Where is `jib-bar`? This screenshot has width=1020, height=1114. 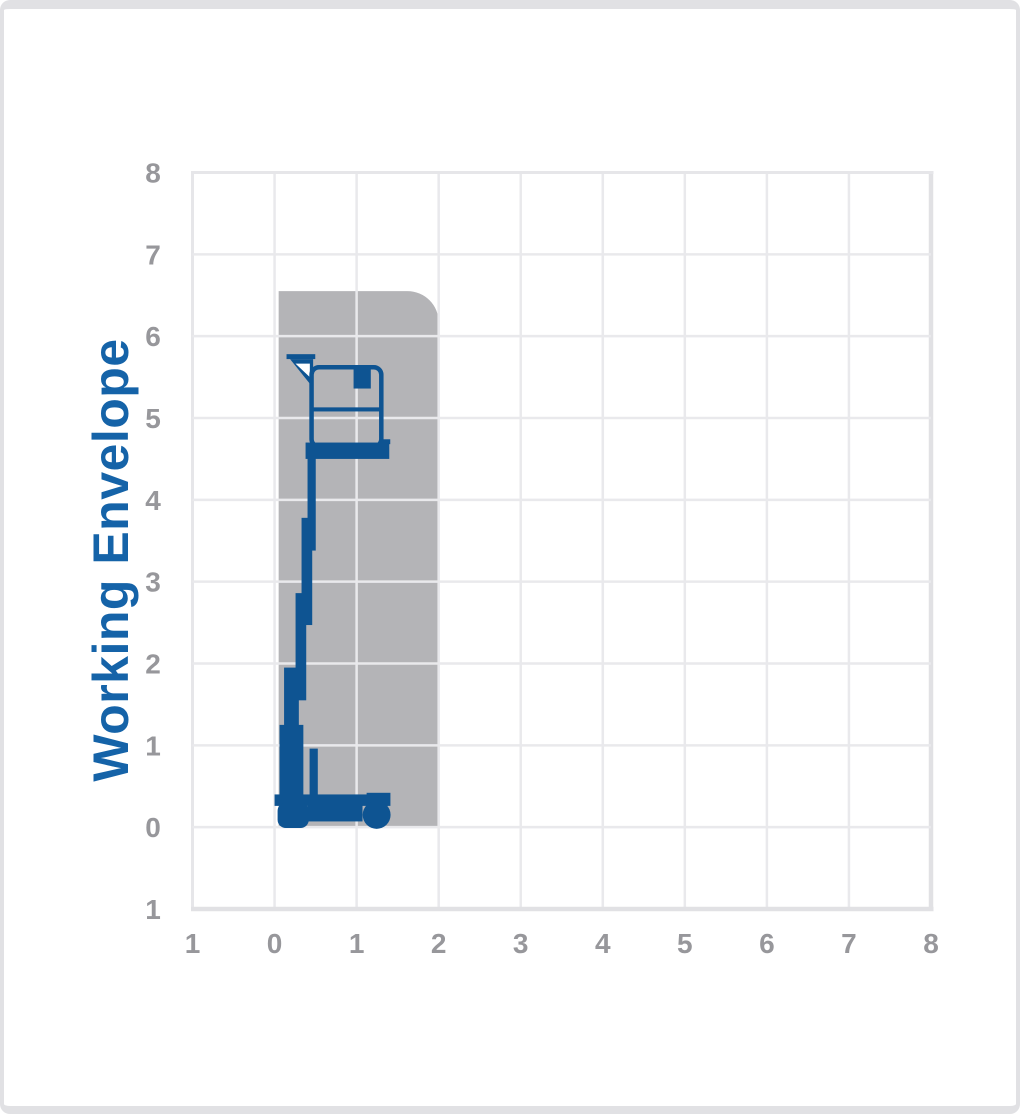
jib-bar is located at coordinates (301, 357).